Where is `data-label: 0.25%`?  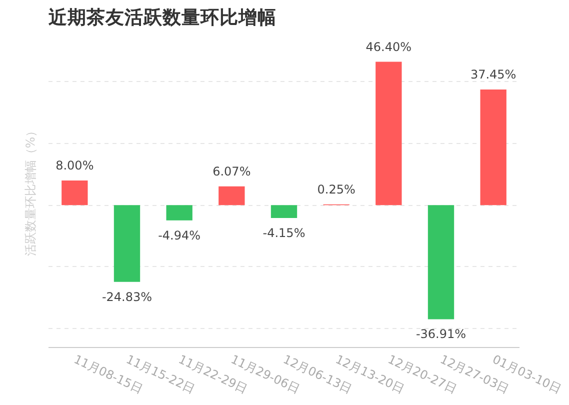 data-label: 0.25% is located at coordinates (336, 189).